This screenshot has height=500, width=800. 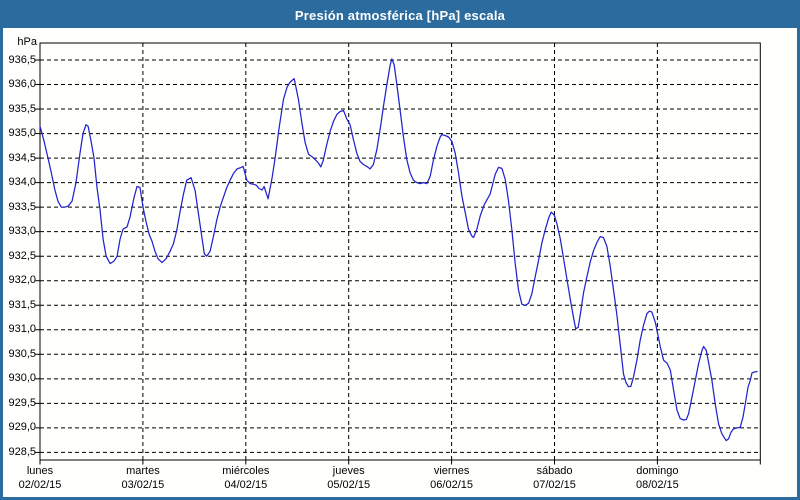 I want to click on y-tick-label: 934,0, so click(x=22, y=182).